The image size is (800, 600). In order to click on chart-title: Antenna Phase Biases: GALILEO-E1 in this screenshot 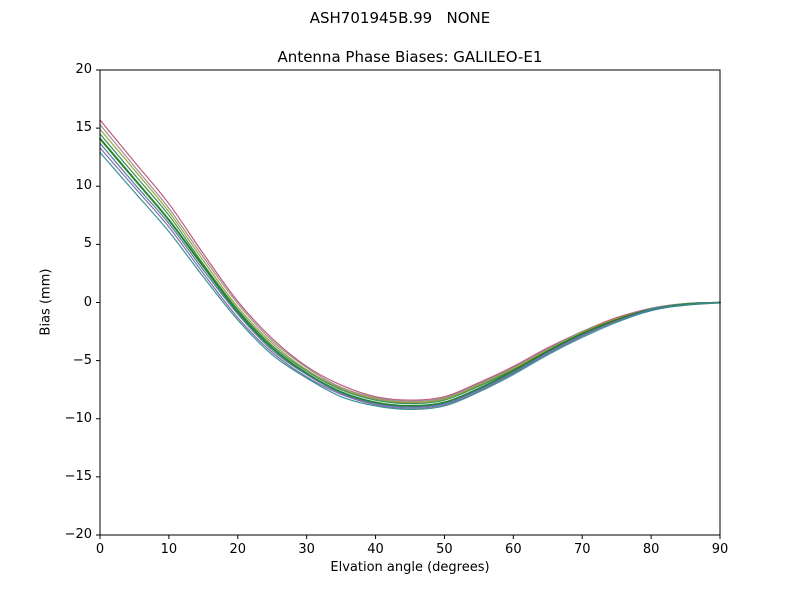, I will do `click(410, 57)`.